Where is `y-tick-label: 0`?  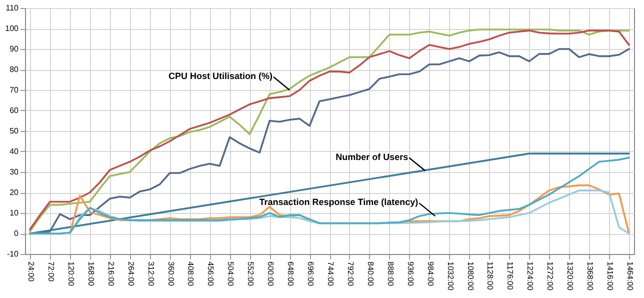
y-tick-label: 0 is located at coordinates (17, 233).